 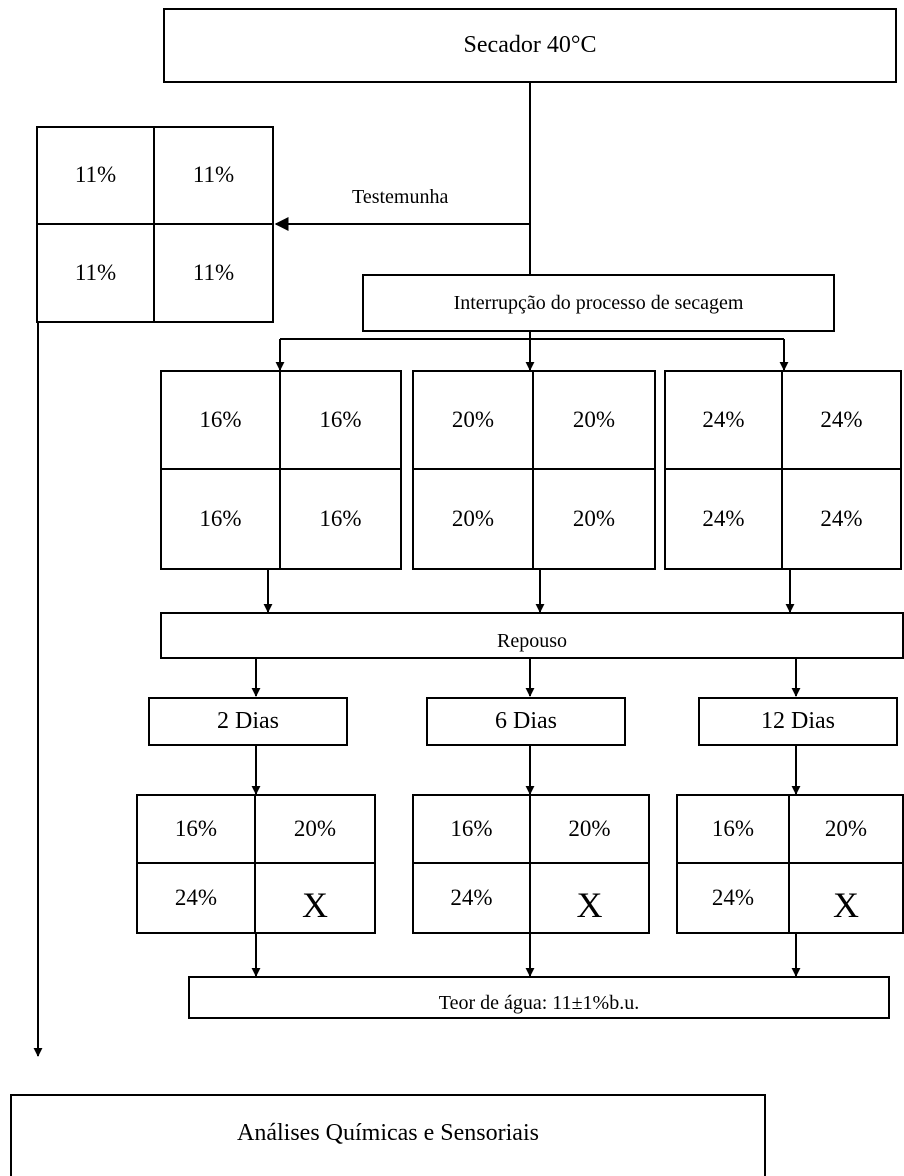 I want to click on control-grid: 11% 11% 11% 11%, so click(x=155, y=224).